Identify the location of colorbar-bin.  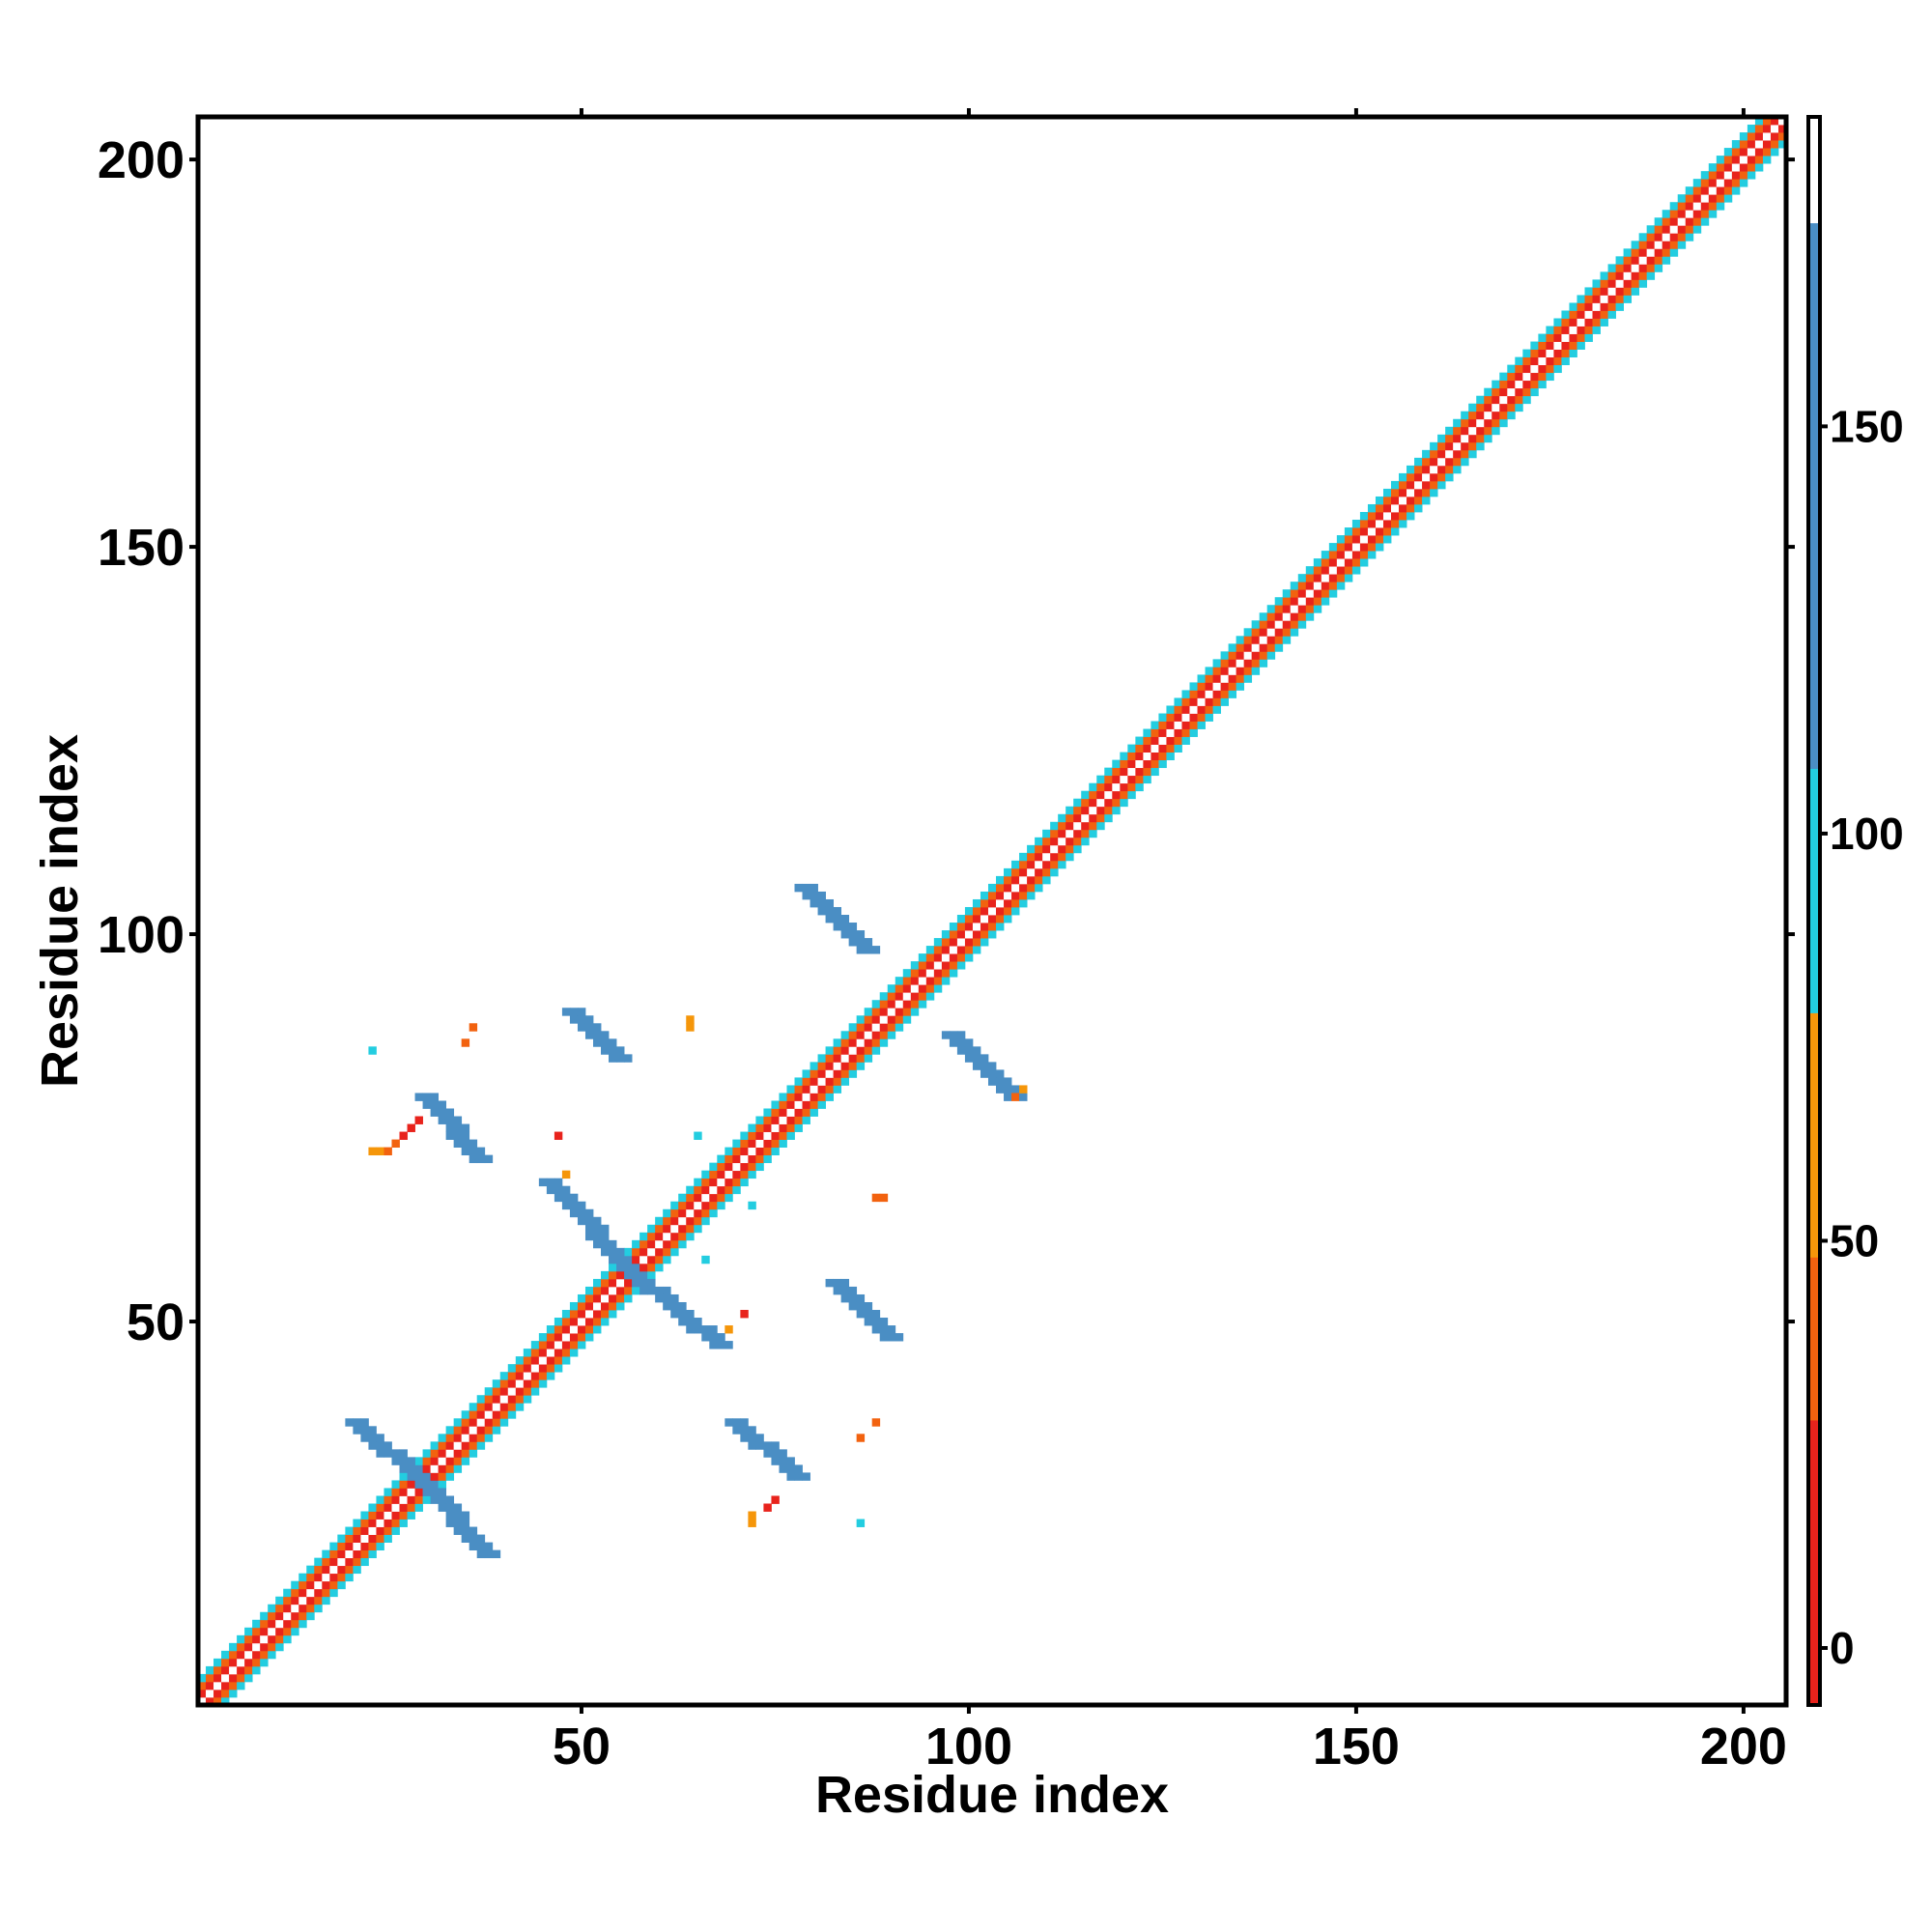
(1814, 1562).